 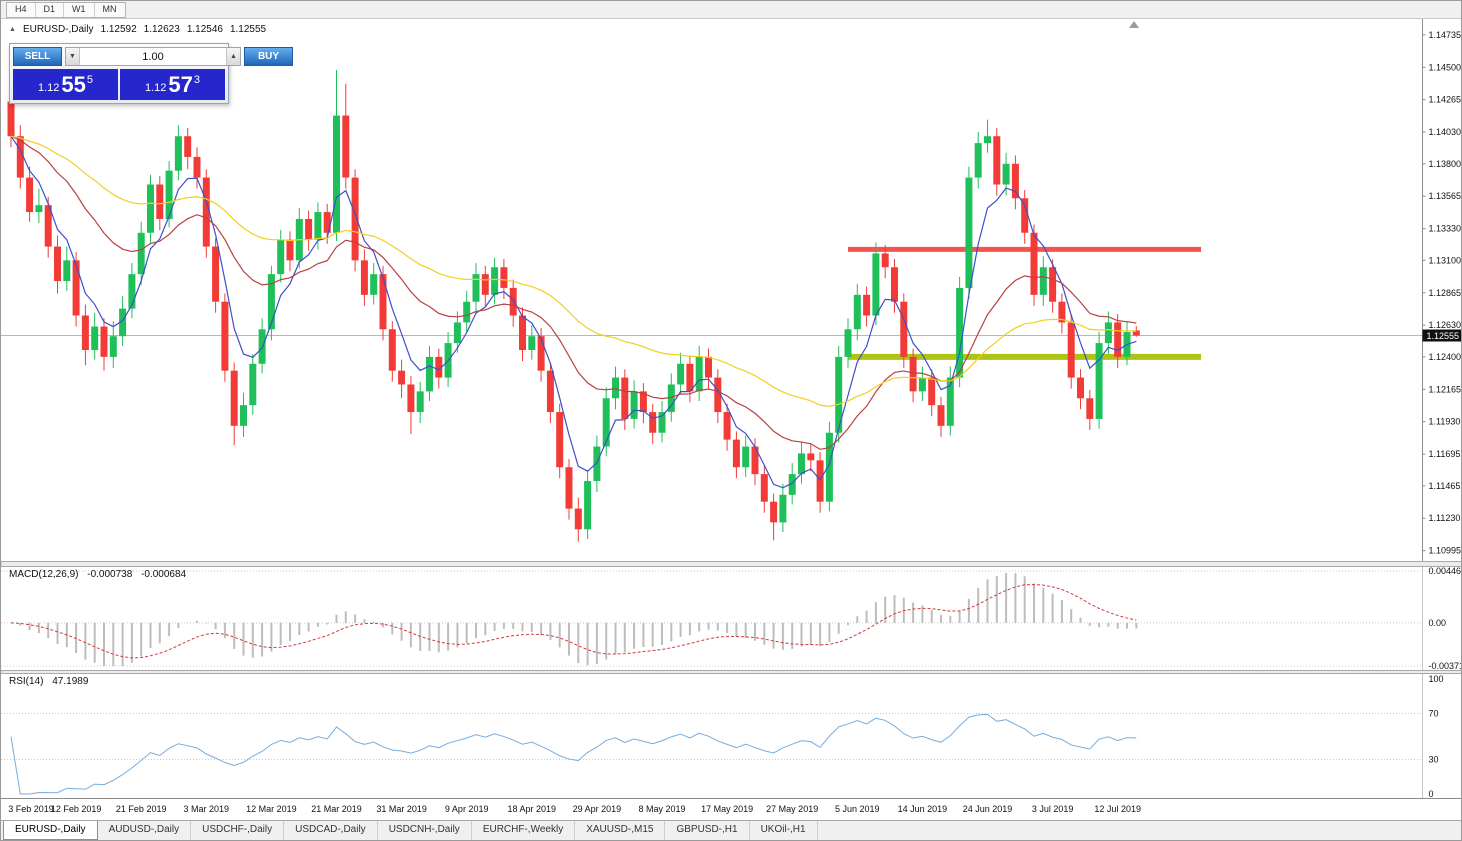 I want to click on macd-panel-area, so click(x=712, y=618).